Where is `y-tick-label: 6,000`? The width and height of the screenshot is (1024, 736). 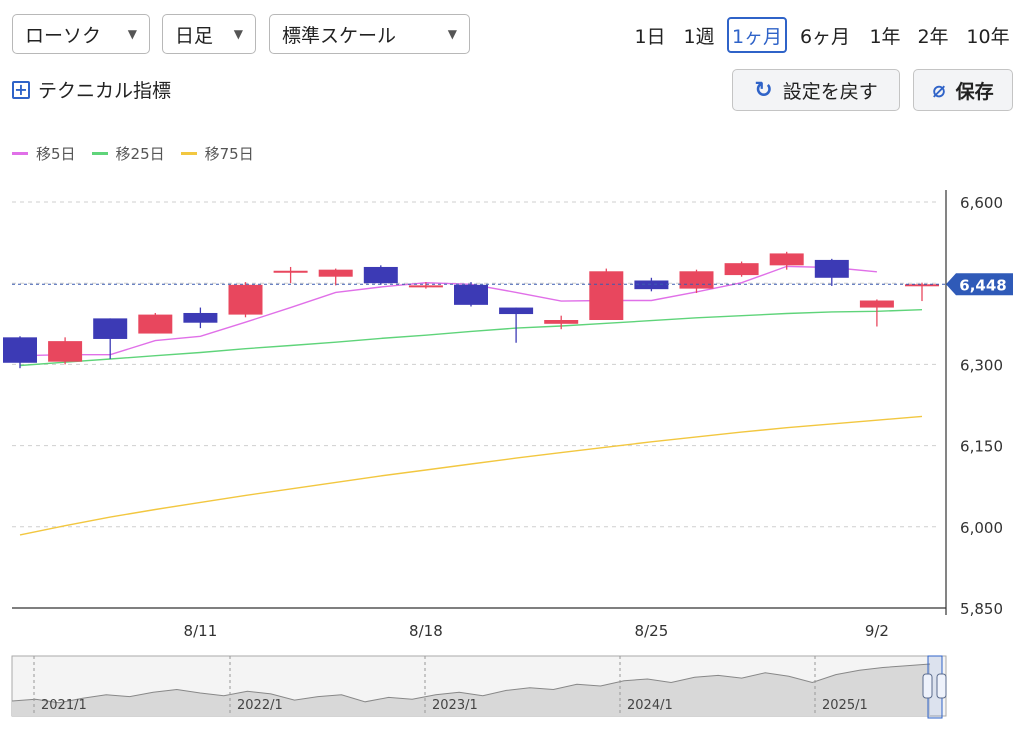 y-tick-label: 6,000 is located at coordinates (981, 528).